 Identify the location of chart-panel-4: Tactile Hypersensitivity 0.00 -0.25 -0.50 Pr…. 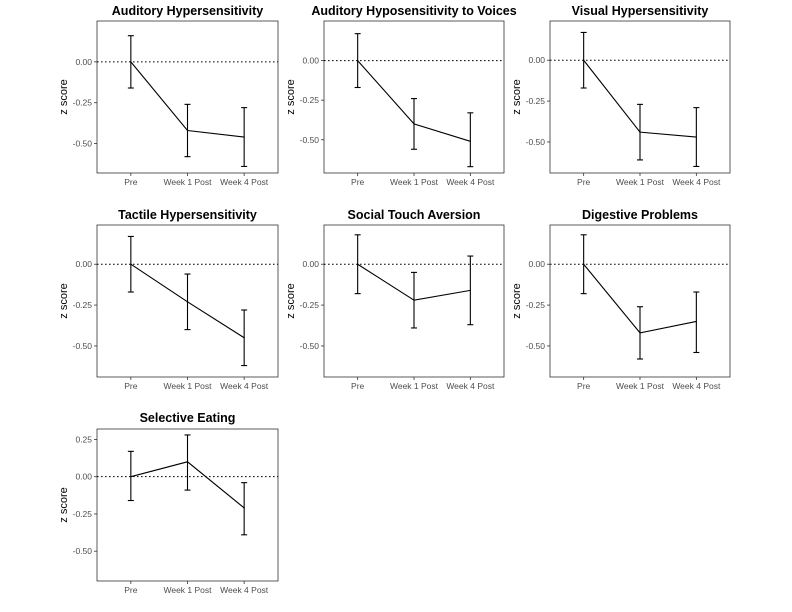
(168, 299).